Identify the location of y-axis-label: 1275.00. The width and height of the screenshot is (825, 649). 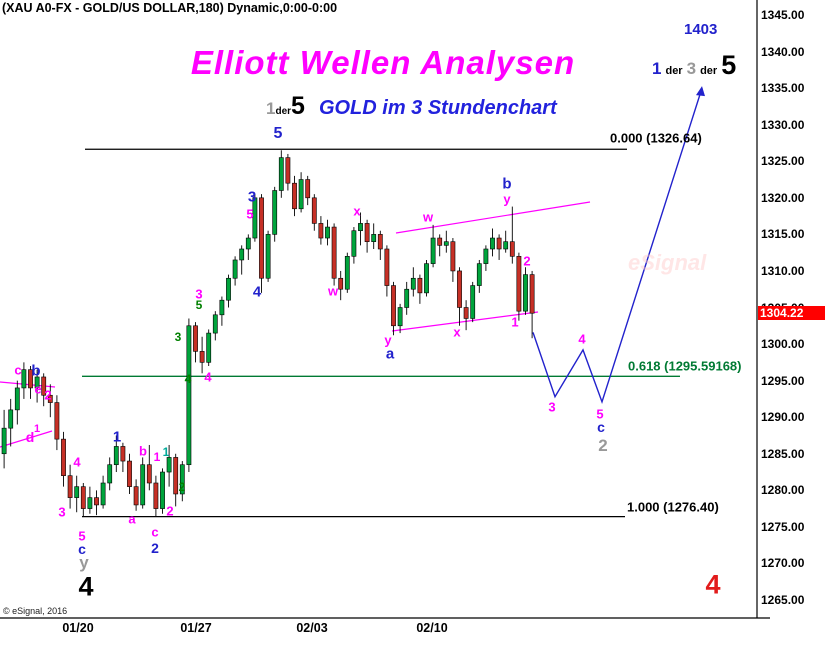
(783, 526).